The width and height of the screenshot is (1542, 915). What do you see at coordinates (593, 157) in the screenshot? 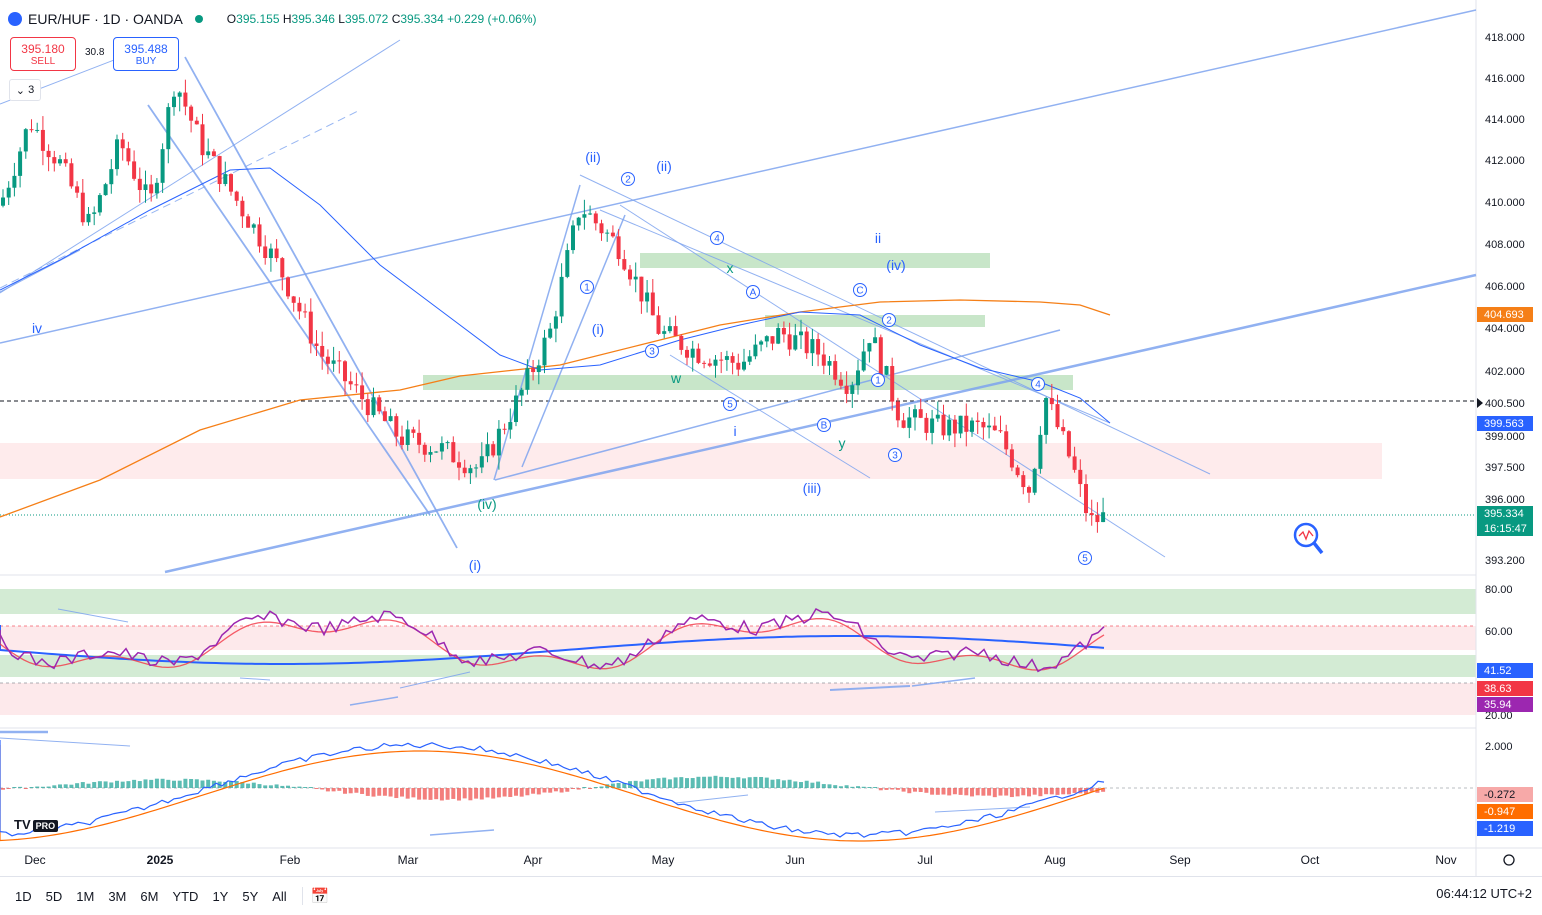
I see `wave-label: (ii)` at bounding box center [593, 157].